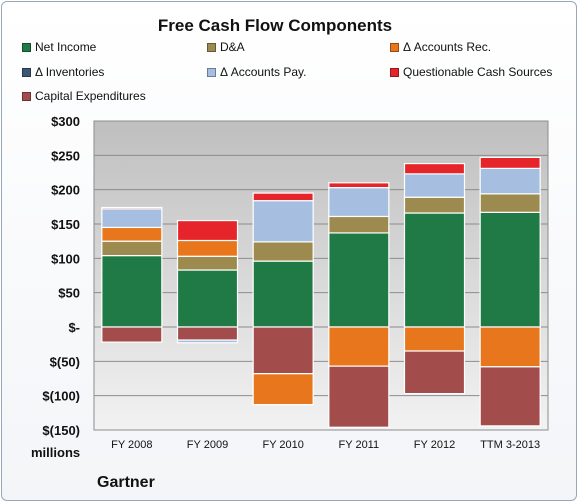  What do you see at coordinates (275, 25) in the screenshot?
I see `chart-title: Free Cash Flow Components` at bounding box center [275, 25].